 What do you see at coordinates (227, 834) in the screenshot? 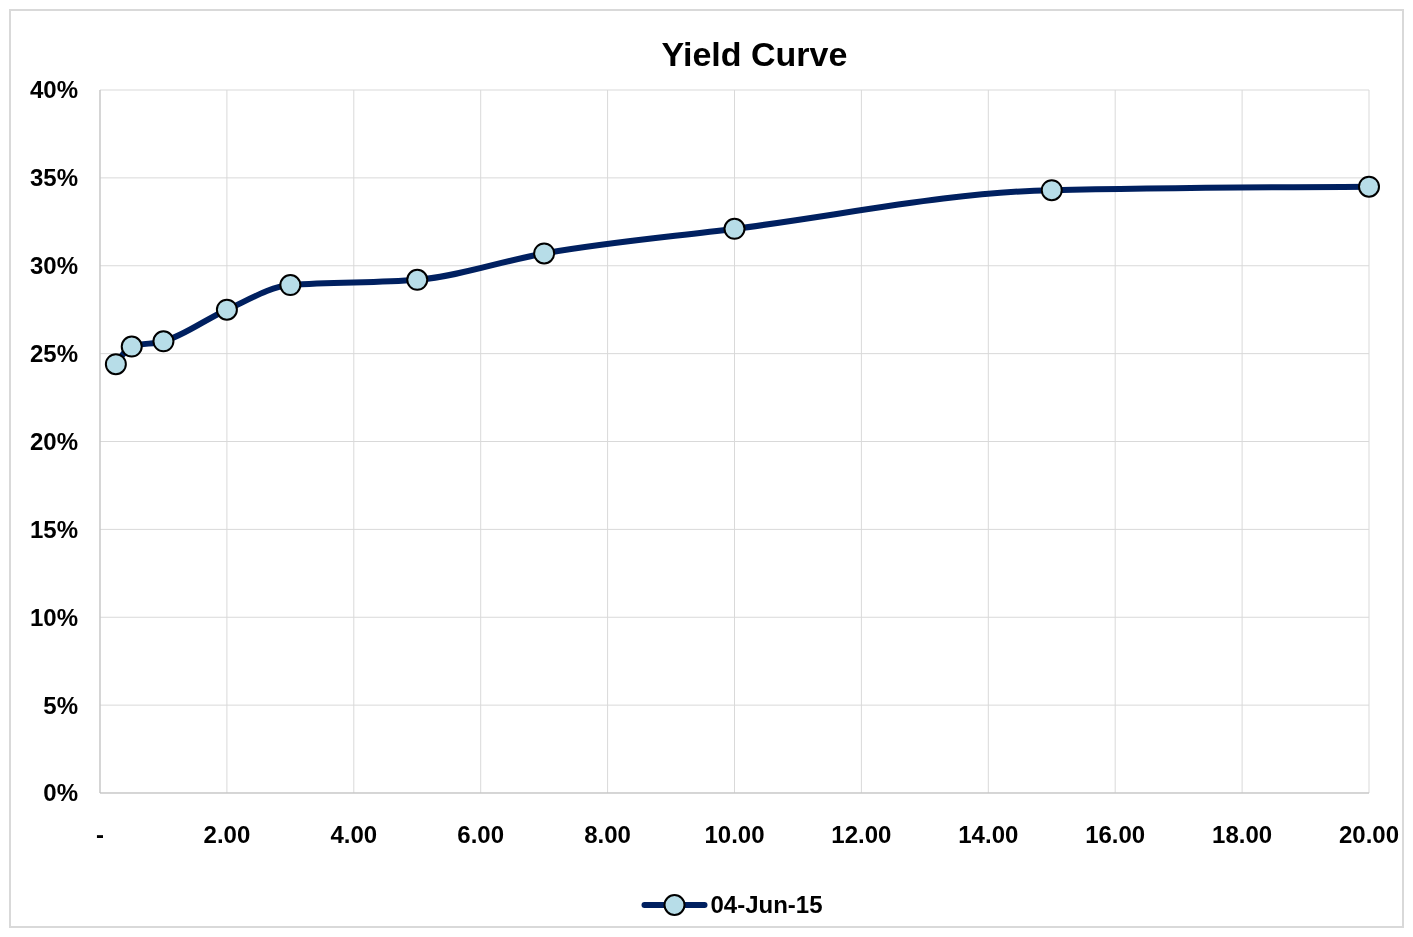
I see `x-tick-label: 2.00` at bounding box center [227, 834].